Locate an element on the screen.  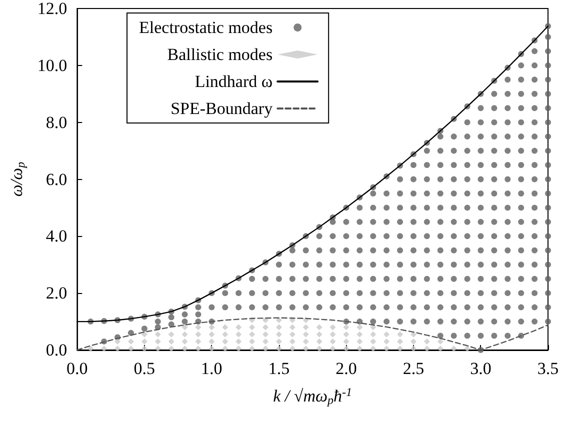
x-tick-label: 1.5 is located at coordinates (279, 368).